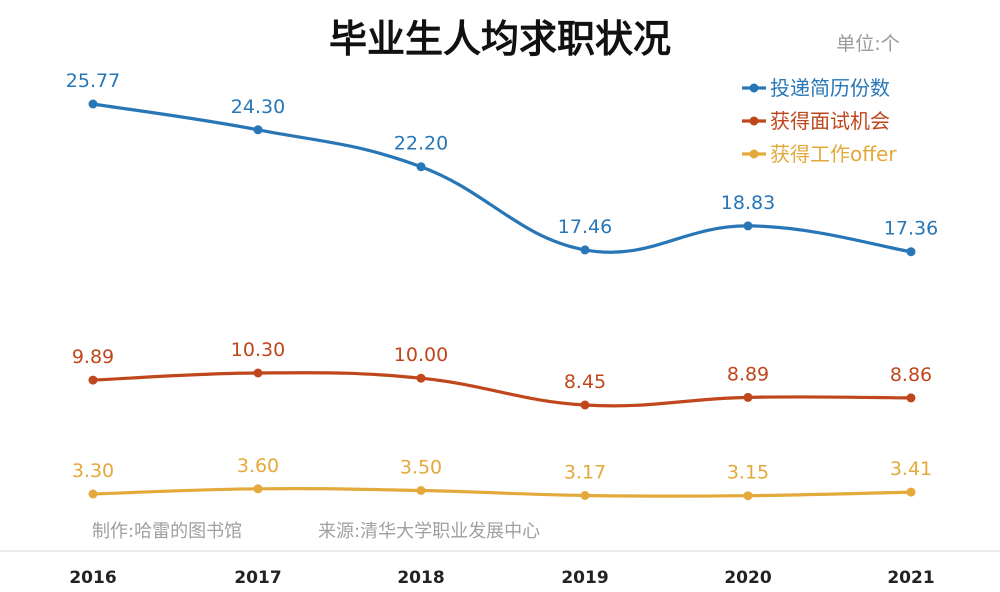  What do you see at coordinates (258, 350) in the screenshot?
I see `series-2-label-2017: 10.30` at bounding box center [258, 350].